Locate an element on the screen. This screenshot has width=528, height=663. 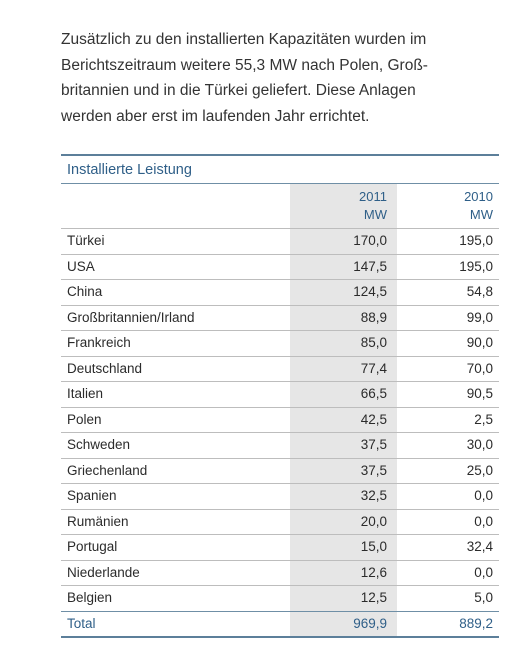
table-row: Polen 42,5 2,5 is located at coordinates (280, 419).